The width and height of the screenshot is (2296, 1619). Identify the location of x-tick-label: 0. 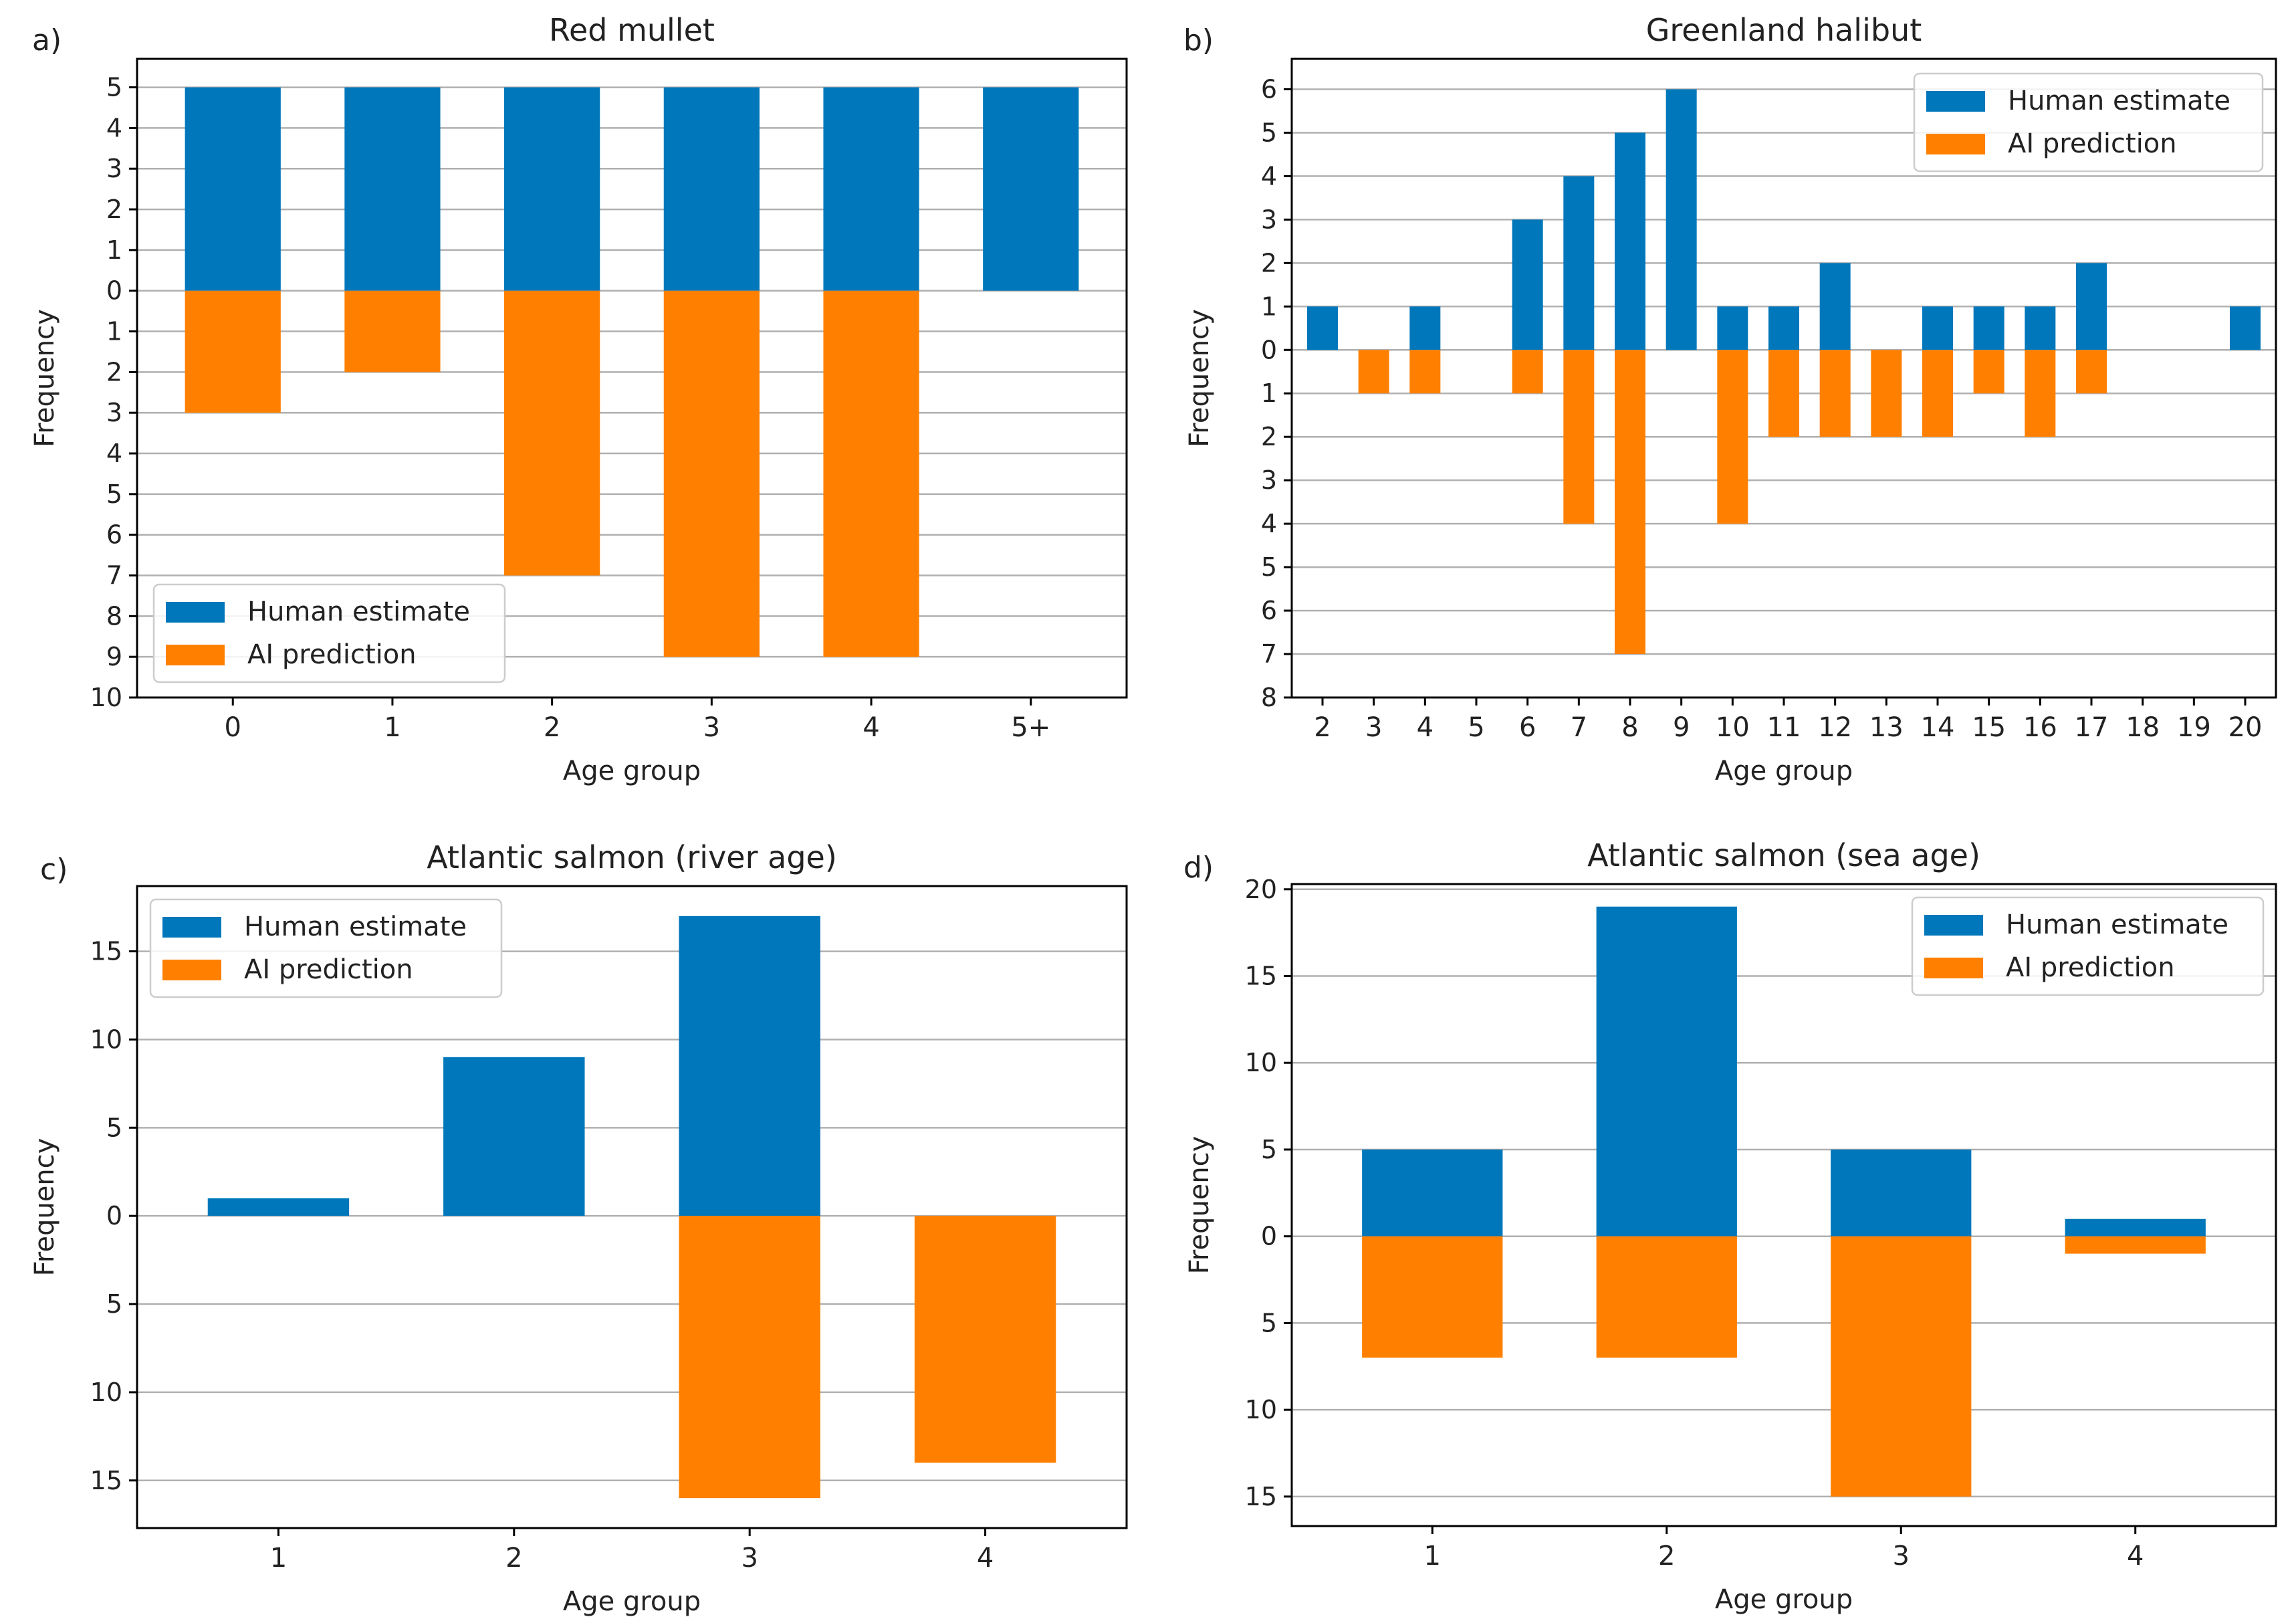
(232, 727).